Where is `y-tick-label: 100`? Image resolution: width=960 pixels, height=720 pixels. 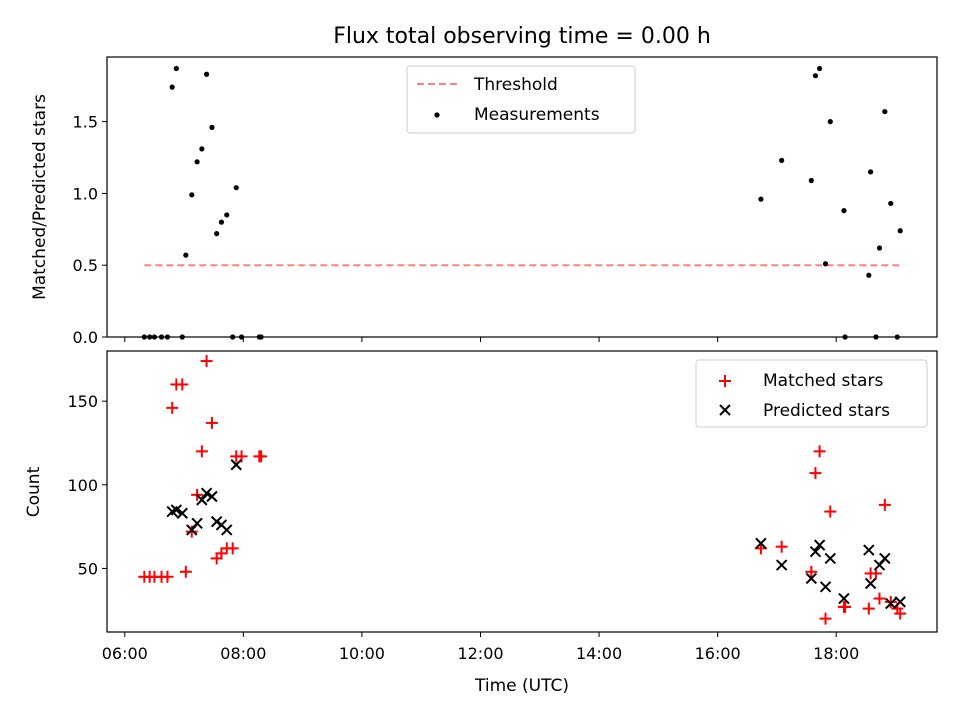
y-tick-label: 100 is located at coordinates (82, 485).